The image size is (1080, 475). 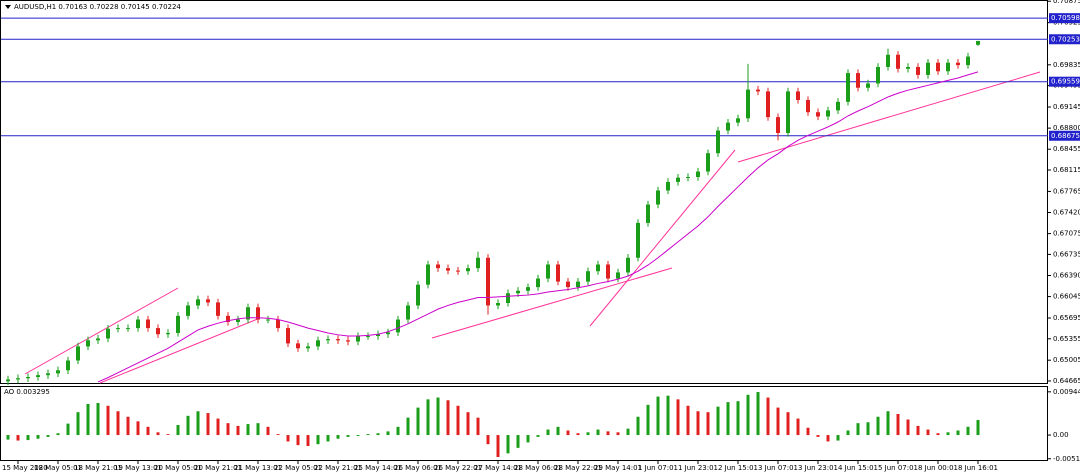 I want to click on level-label: 0.70598, so click(x=1065, y=18).